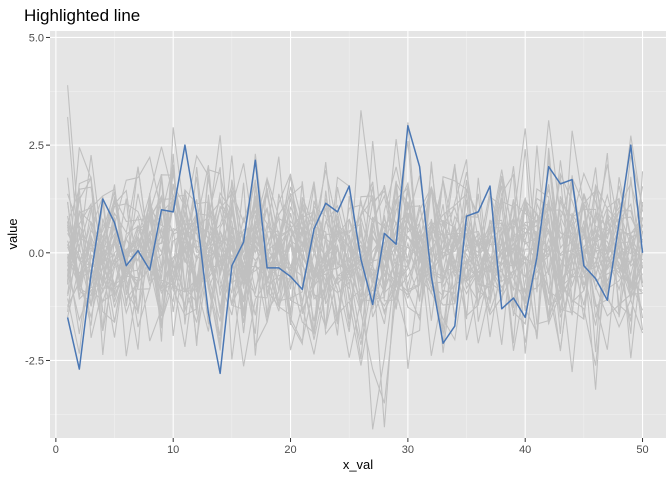  I want to click on y-tick-label: -2.5, so click(34, 361).